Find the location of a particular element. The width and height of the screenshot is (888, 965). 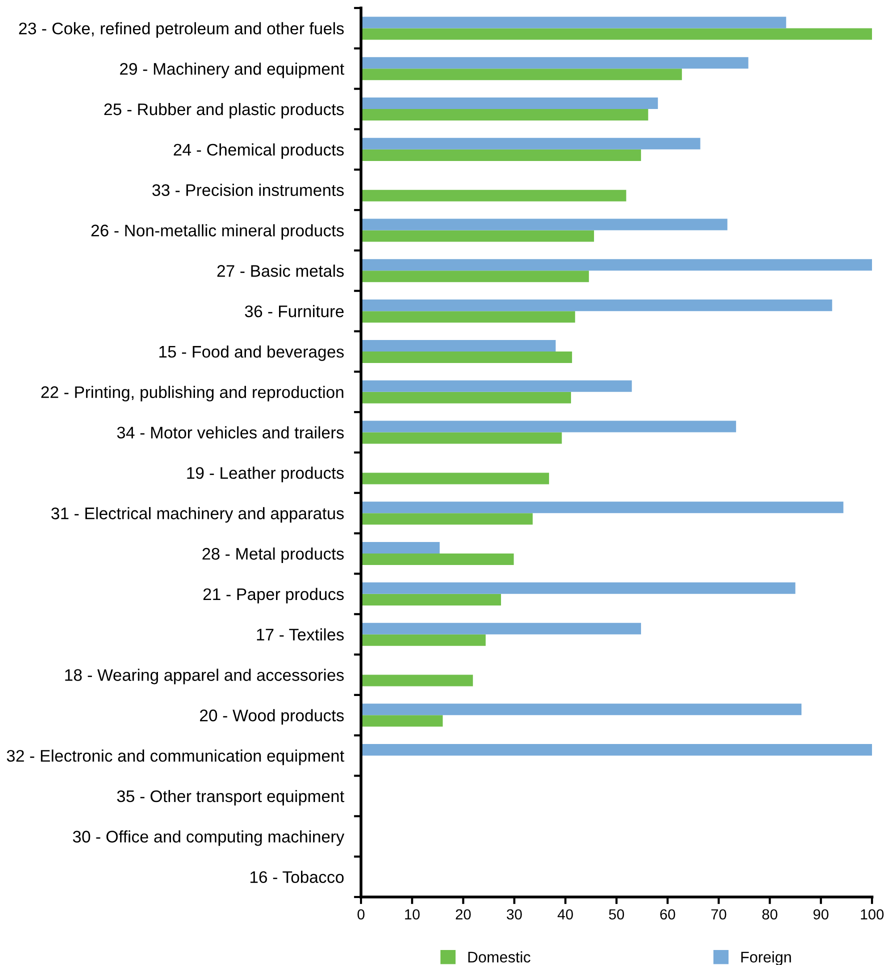

y-tick-label: 15 - Food and beverages is located at coordinates (251, 353).